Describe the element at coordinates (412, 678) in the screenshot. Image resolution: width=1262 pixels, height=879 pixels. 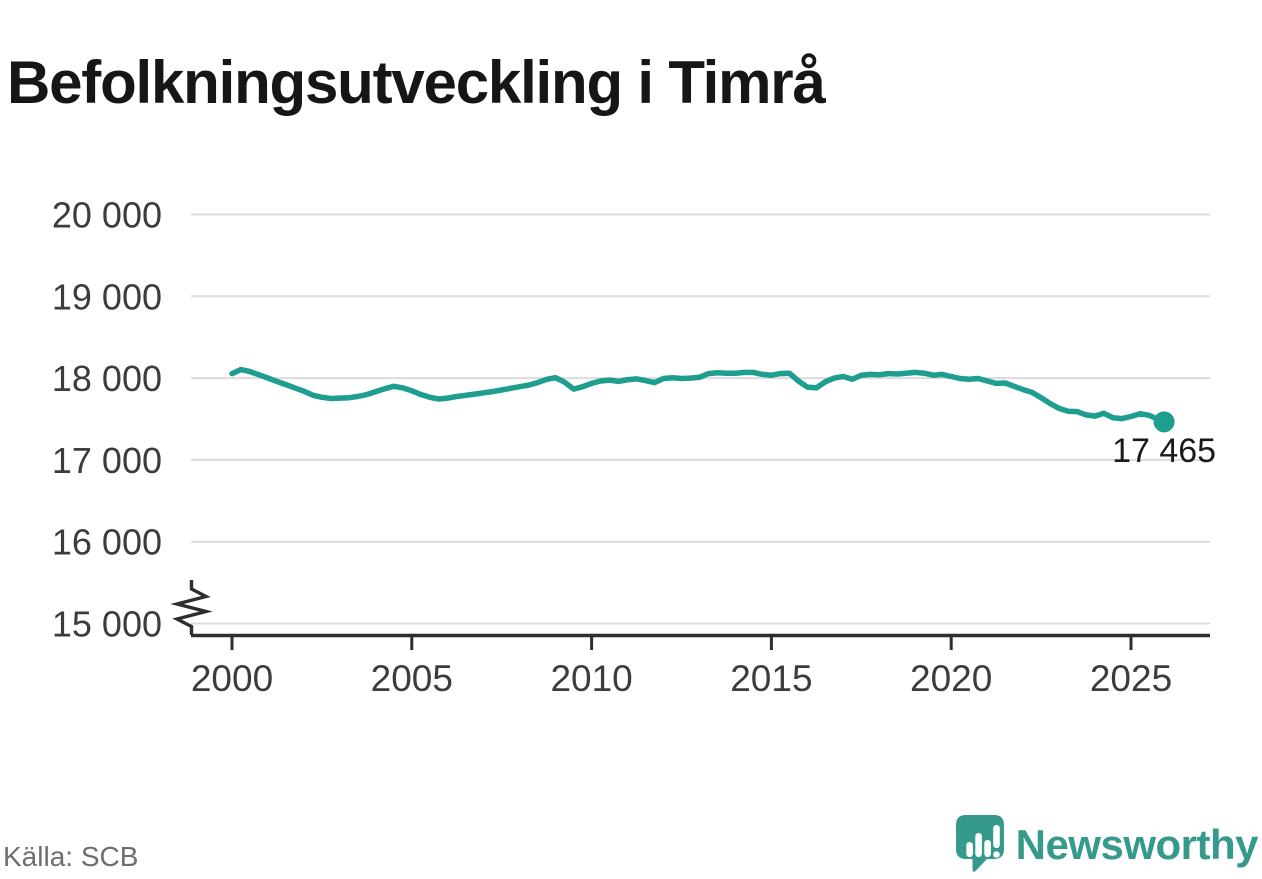
I see `x-axis-tick-label: 2005` at that location.